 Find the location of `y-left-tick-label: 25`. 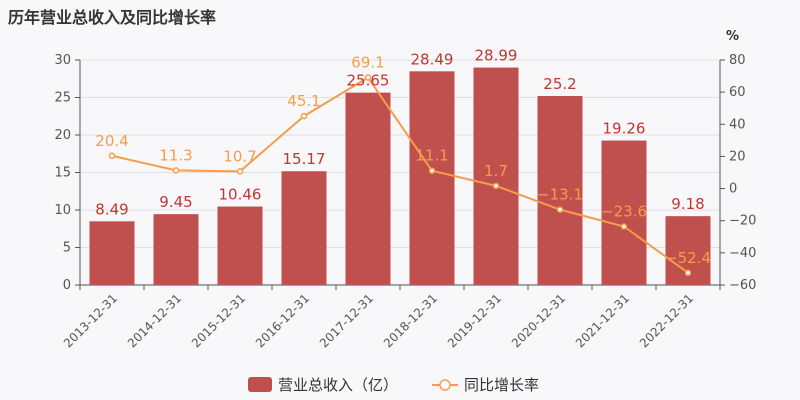

y-left-tick-label: 25 is located at coordinates (62, 98).